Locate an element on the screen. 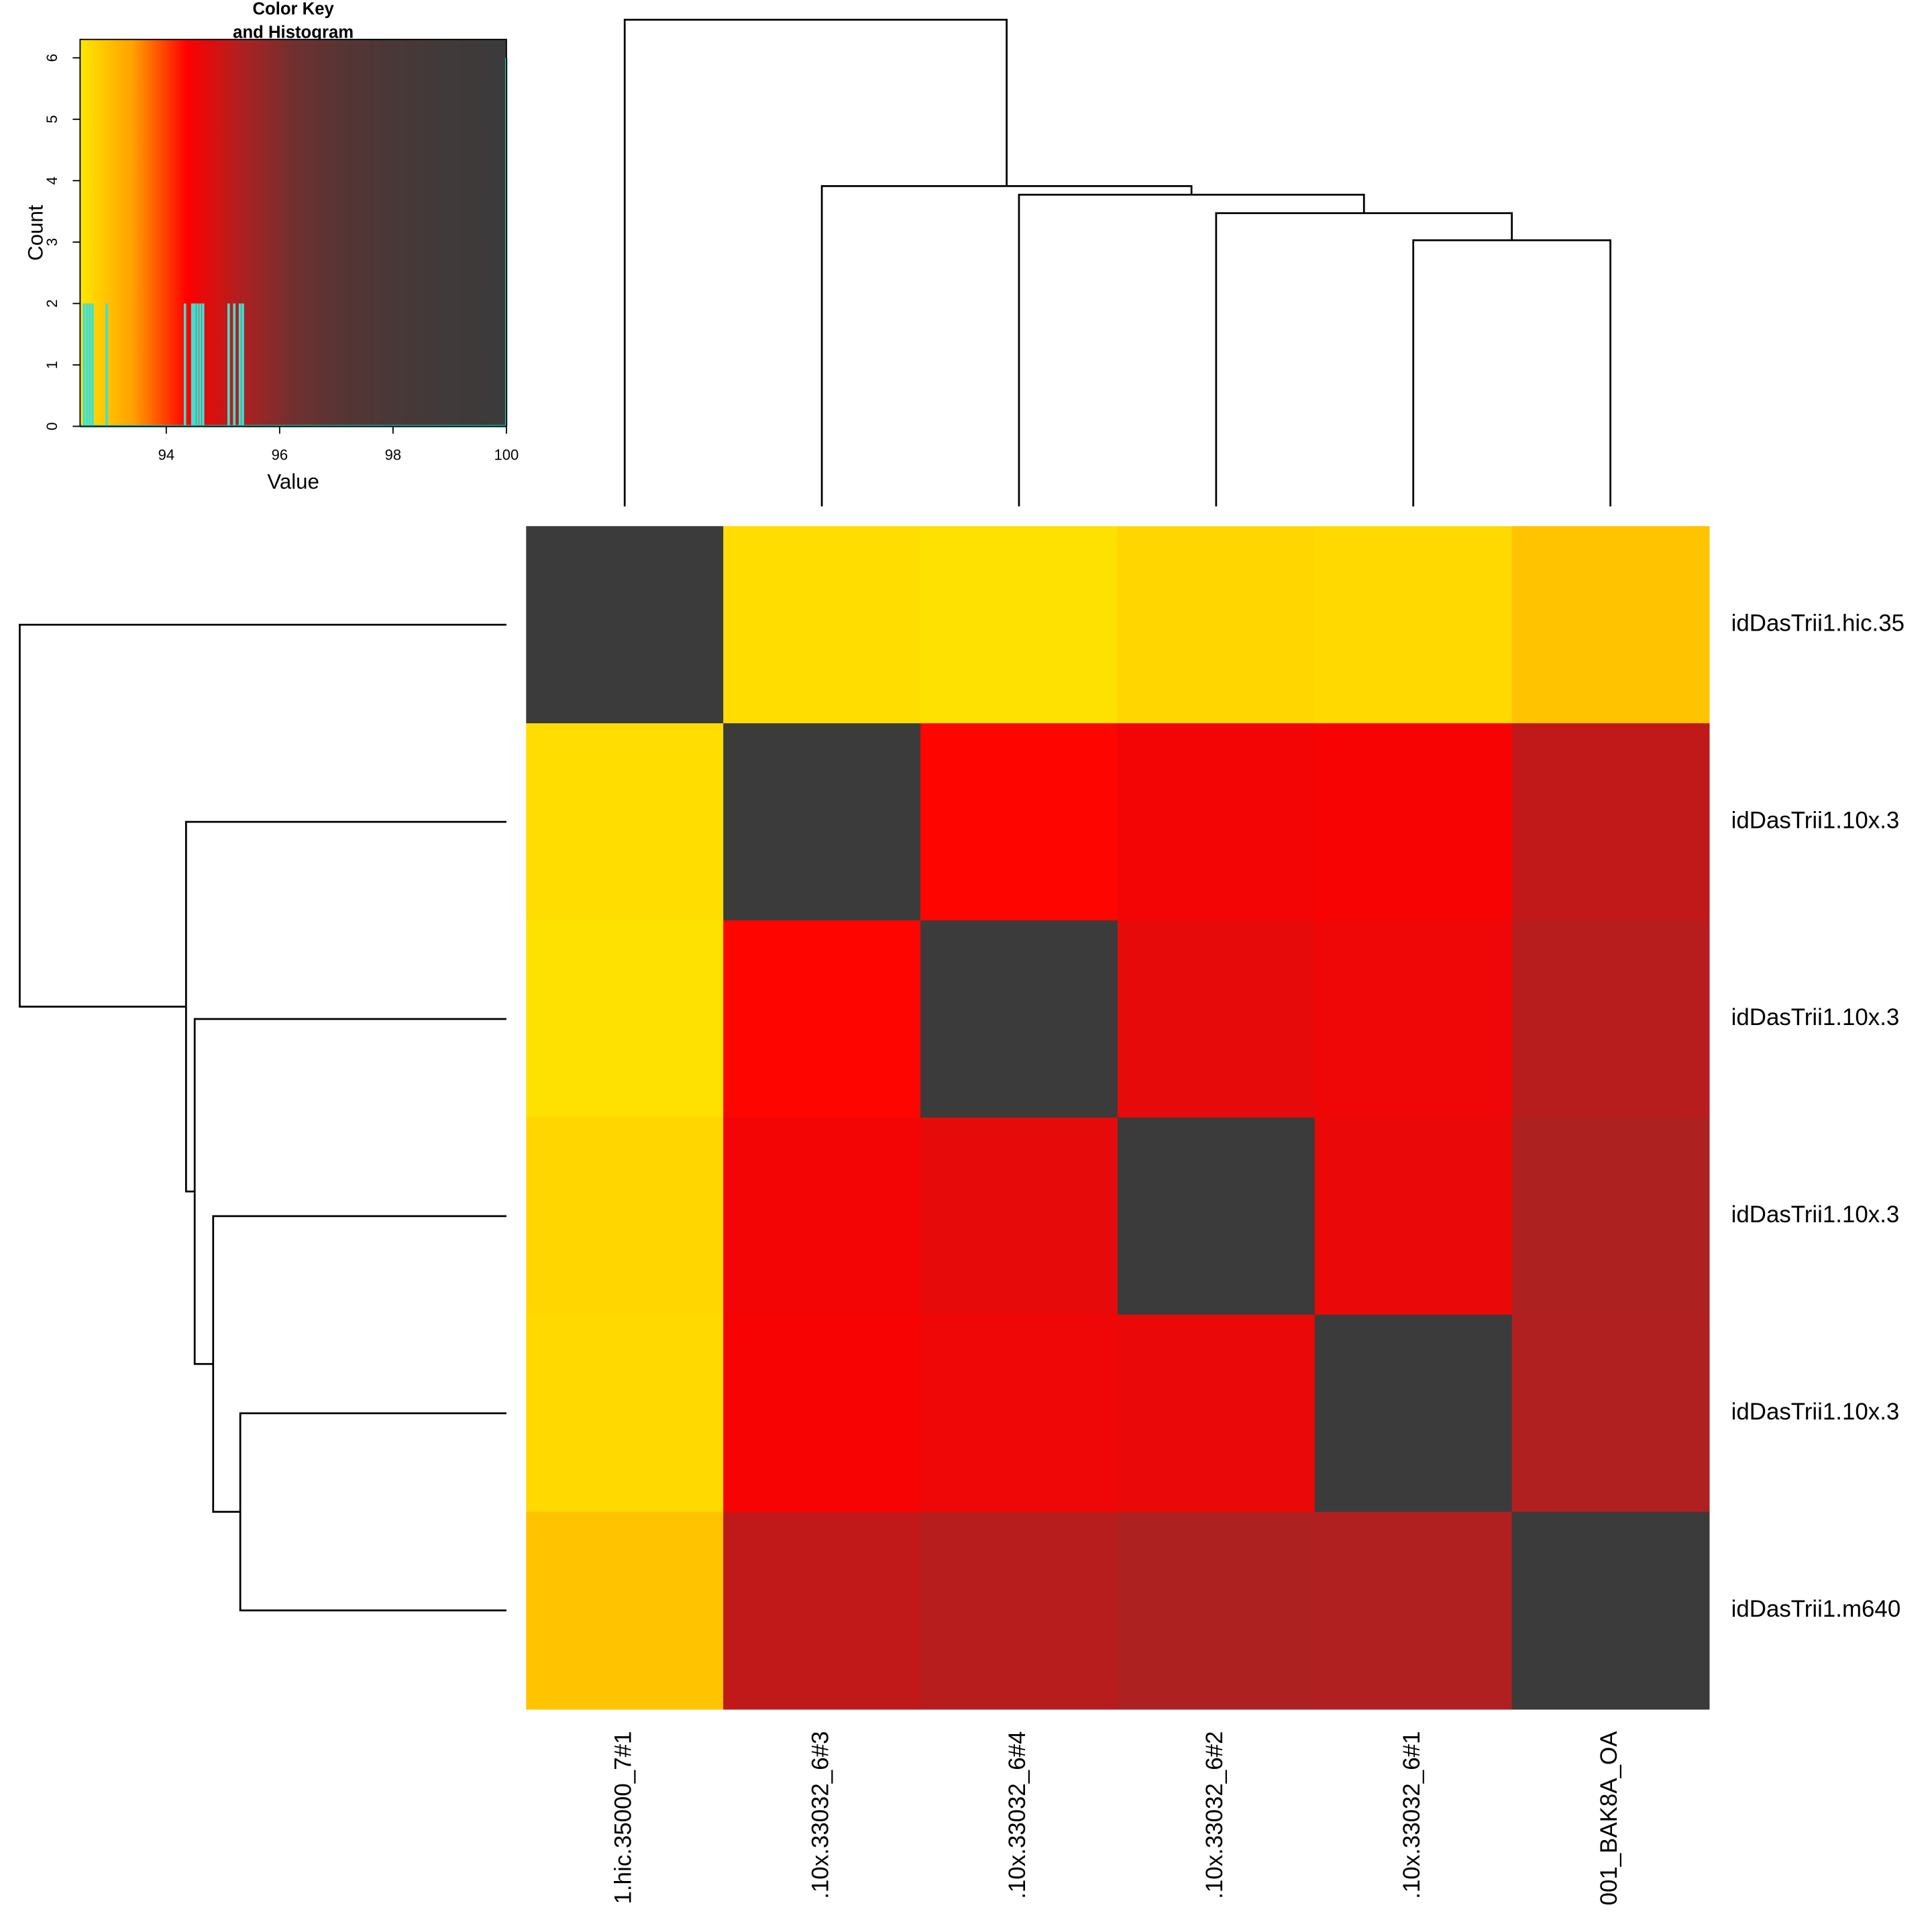 The image size is (1932, 1932). color-key is located at coordinates (293, 233).